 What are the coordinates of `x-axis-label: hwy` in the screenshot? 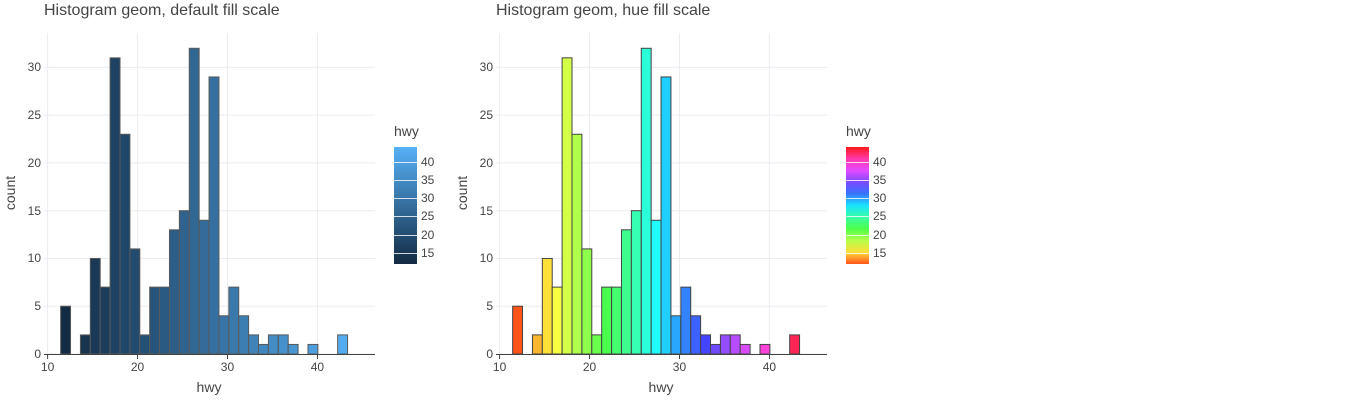 It's located at (209, 387).